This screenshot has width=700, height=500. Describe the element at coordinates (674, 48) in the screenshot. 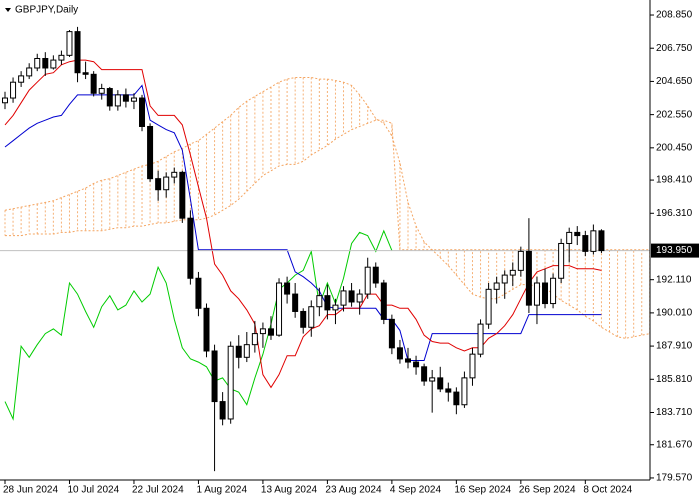

I see `y-tick-label: 206.750` at that location.